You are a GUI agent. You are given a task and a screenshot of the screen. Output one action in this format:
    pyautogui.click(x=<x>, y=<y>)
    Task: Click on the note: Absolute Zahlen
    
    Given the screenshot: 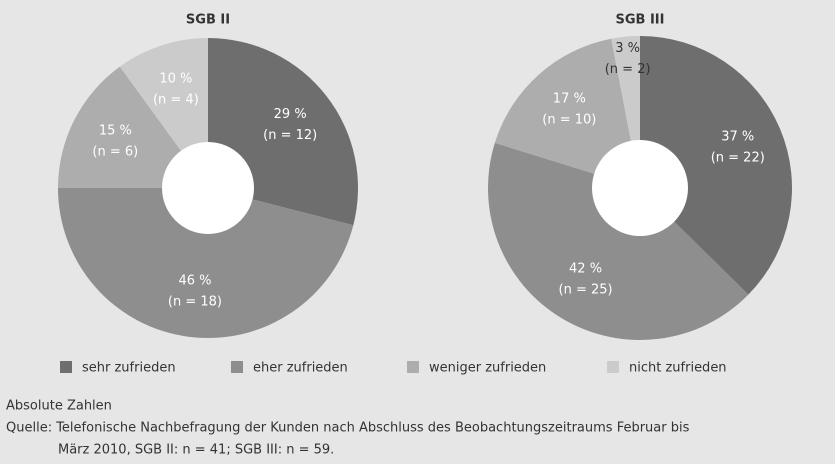 What is the action you would take?
    pyautogui.click(x=59, y=406)
    